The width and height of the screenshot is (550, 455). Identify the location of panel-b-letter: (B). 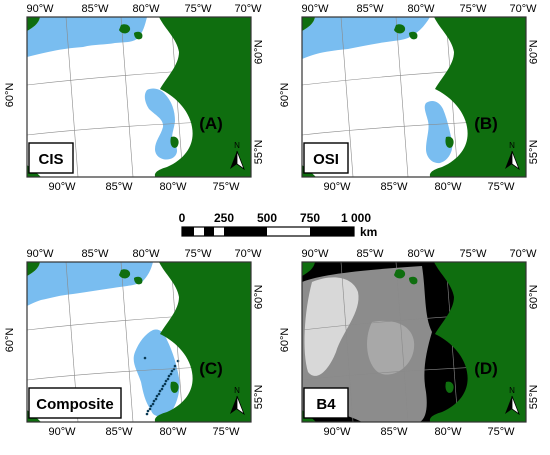
(486, 123).